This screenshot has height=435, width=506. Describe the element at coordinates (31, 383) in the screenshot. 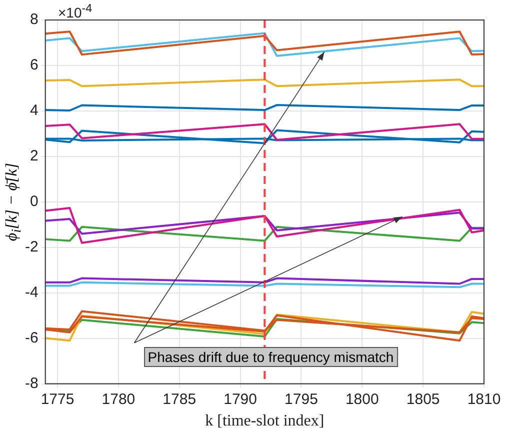

I see `y-tick-label: -8` at that location.